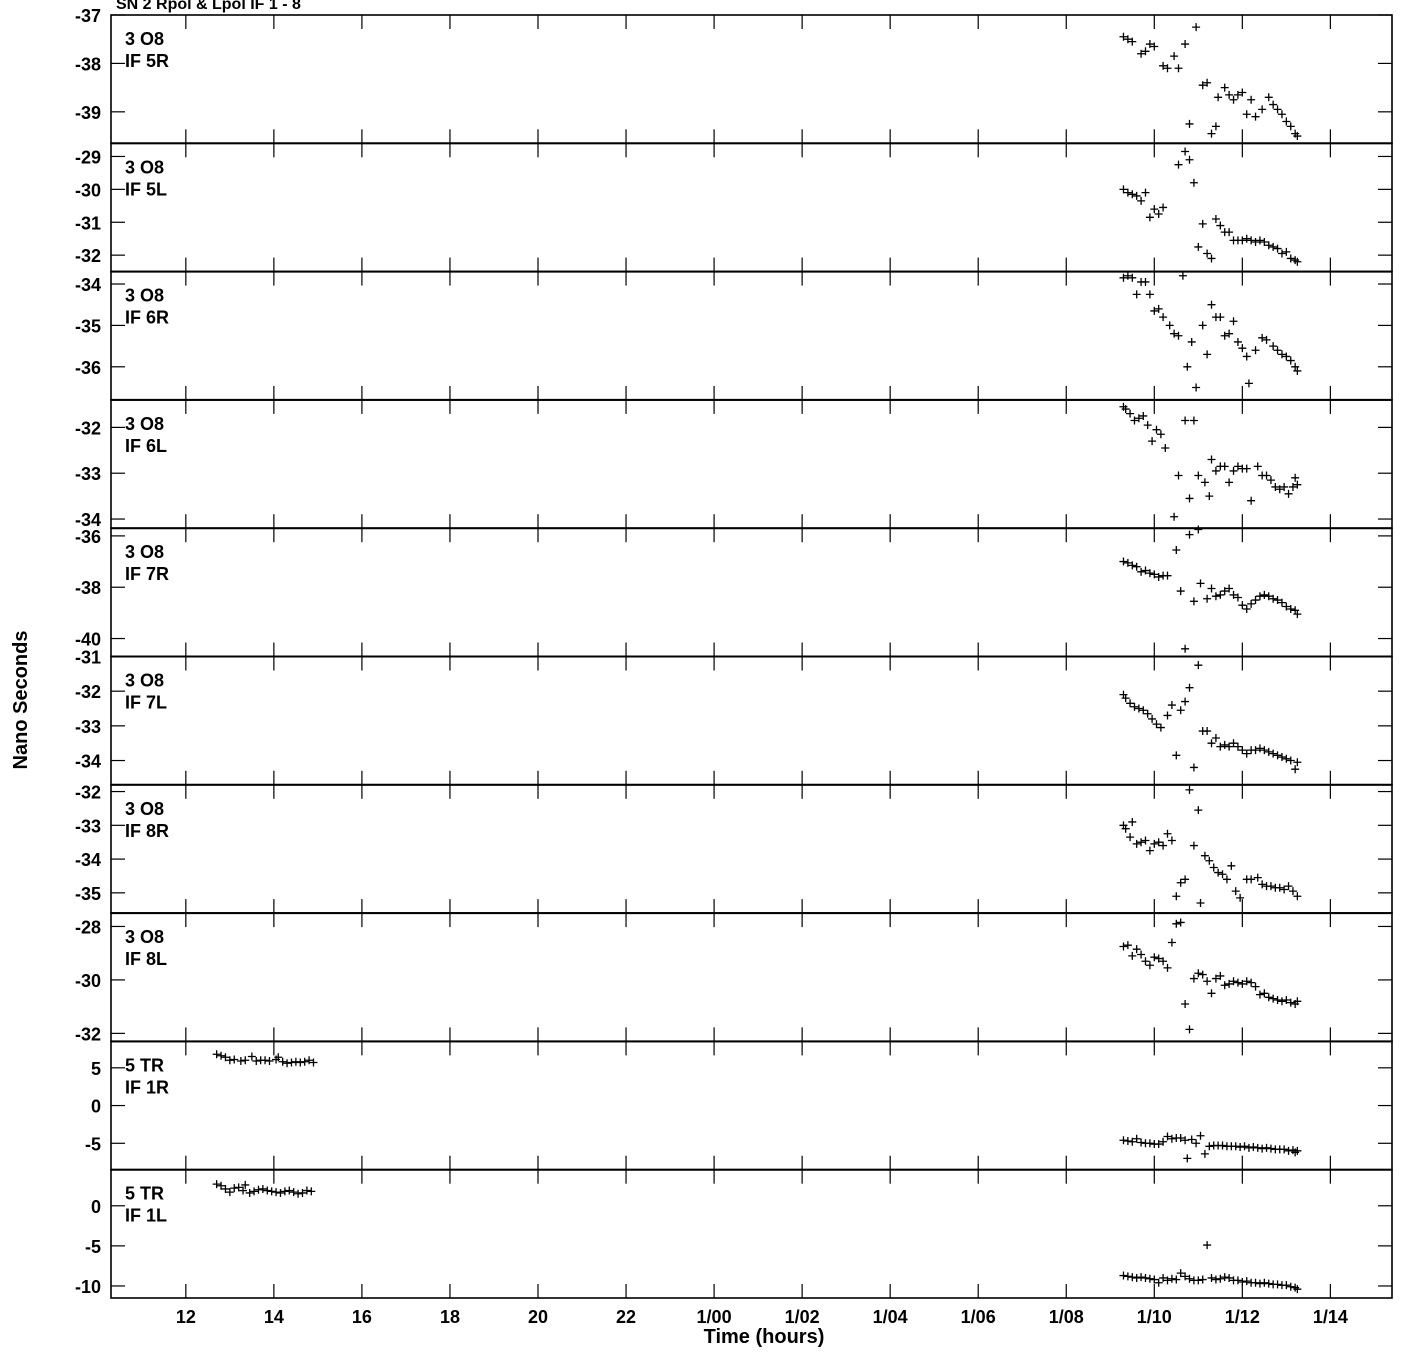 This screenshot has height=1360, width=1403. I want to click on y-tick-label: -5, so click(93, 1144).